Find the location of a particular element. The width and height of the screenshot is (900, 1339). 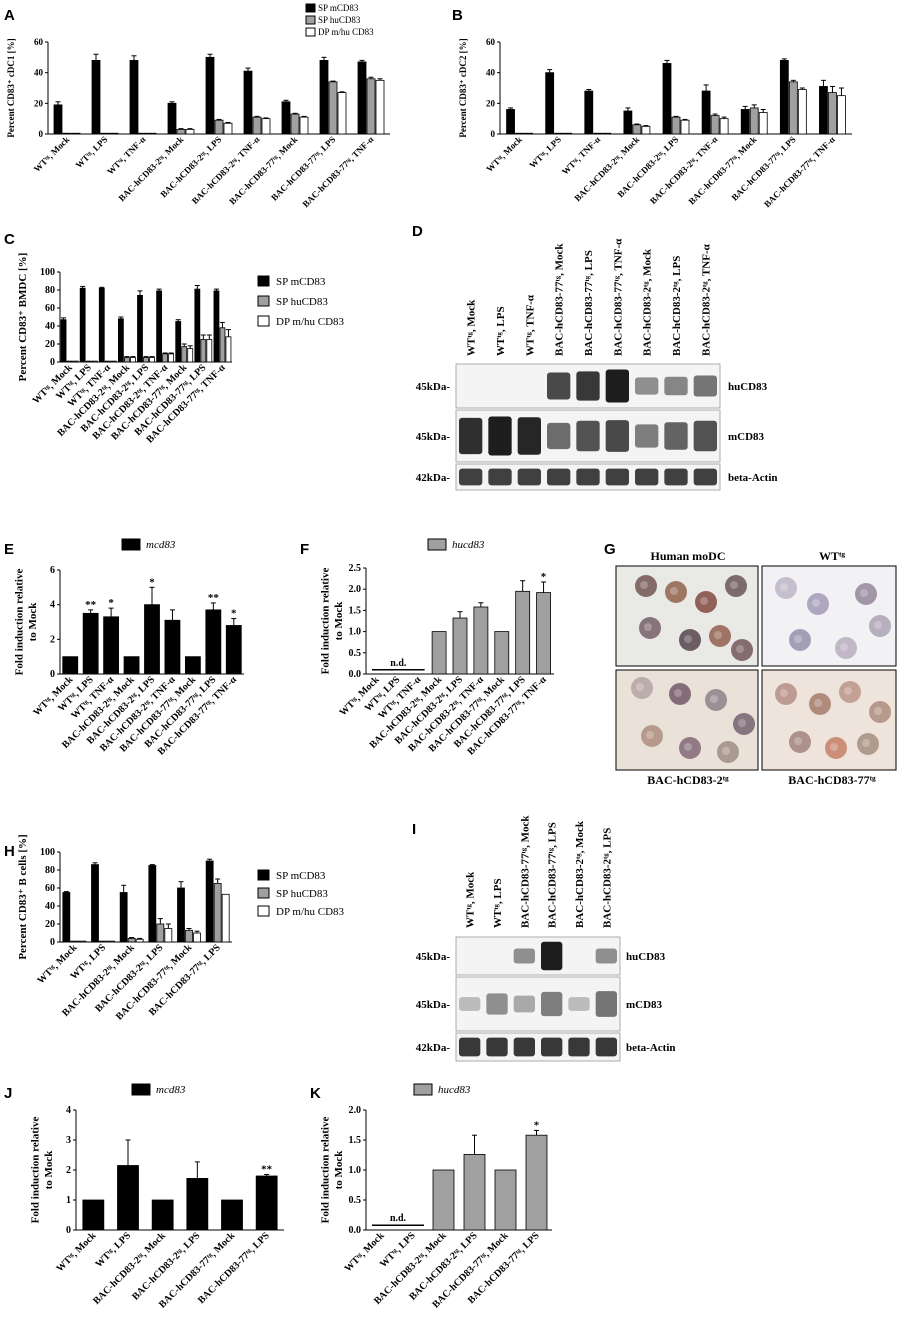

legend-swatch-dp is located at coordinates (263, 911).